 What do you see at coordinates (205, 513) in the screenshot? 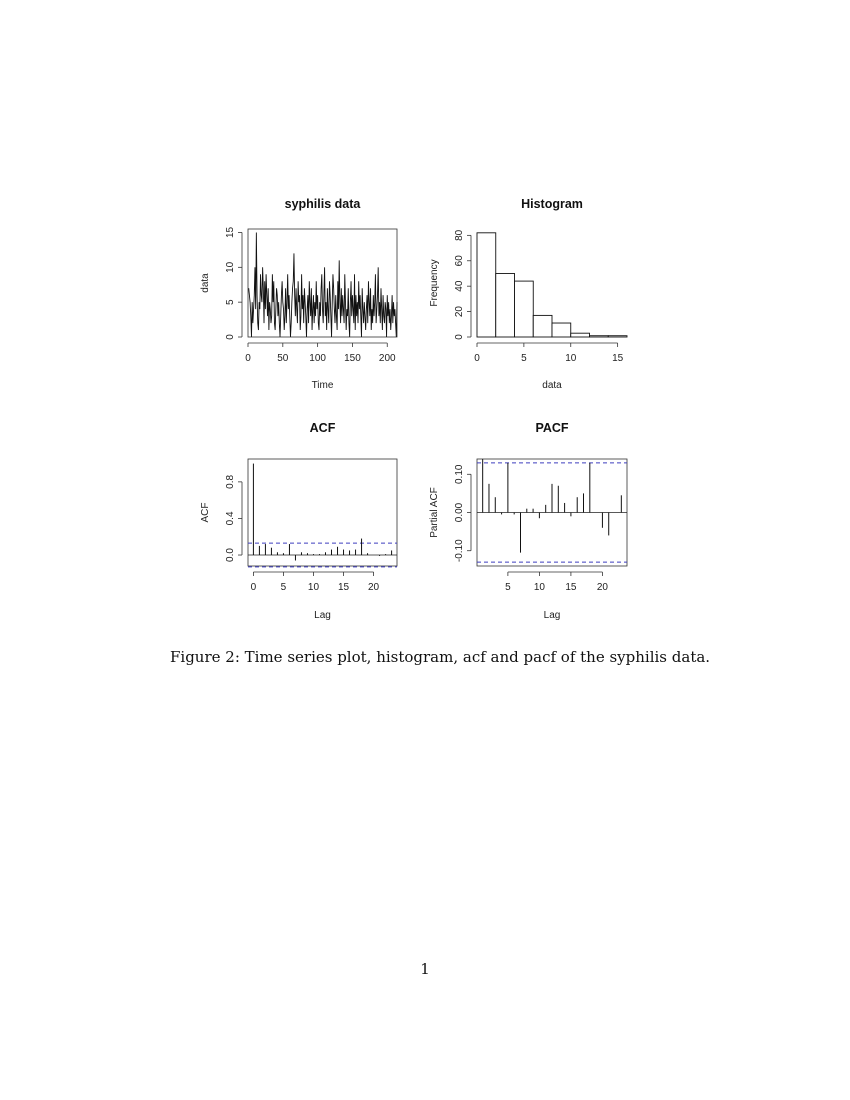
I see `y-axis-label: ACF` at bounding box center [205, 513].